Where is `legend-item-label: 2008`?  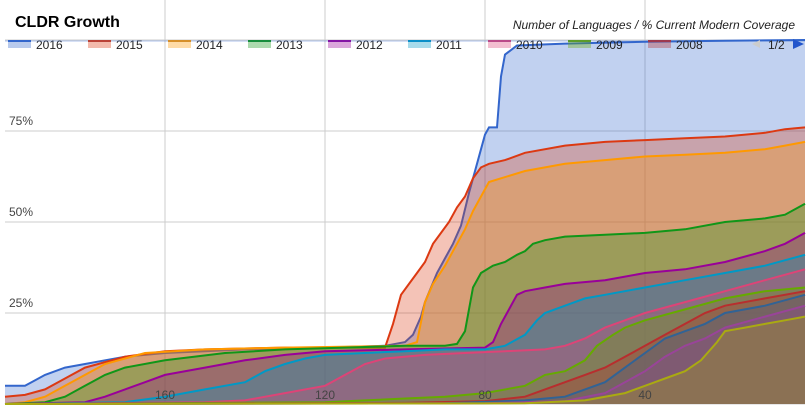
legend-item-label: 2008 is located at coordinates (689, 45).